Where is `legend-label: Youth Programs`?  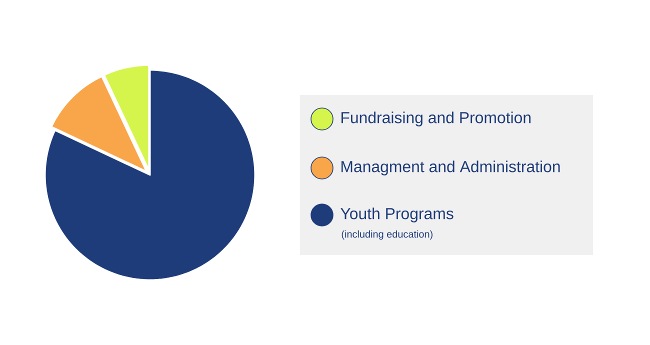 legend-label: Youth Programs is located at coordinates (397, 215).